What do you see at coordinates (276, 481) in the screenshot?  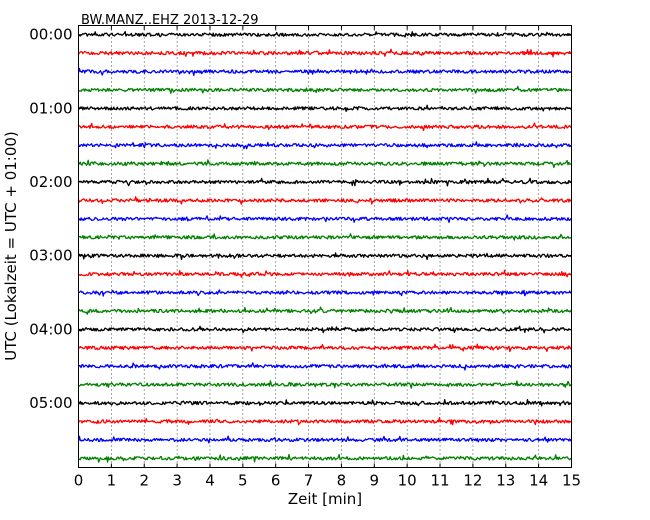 I see `x-tick-label: 6` at bounding box center [276, 481].